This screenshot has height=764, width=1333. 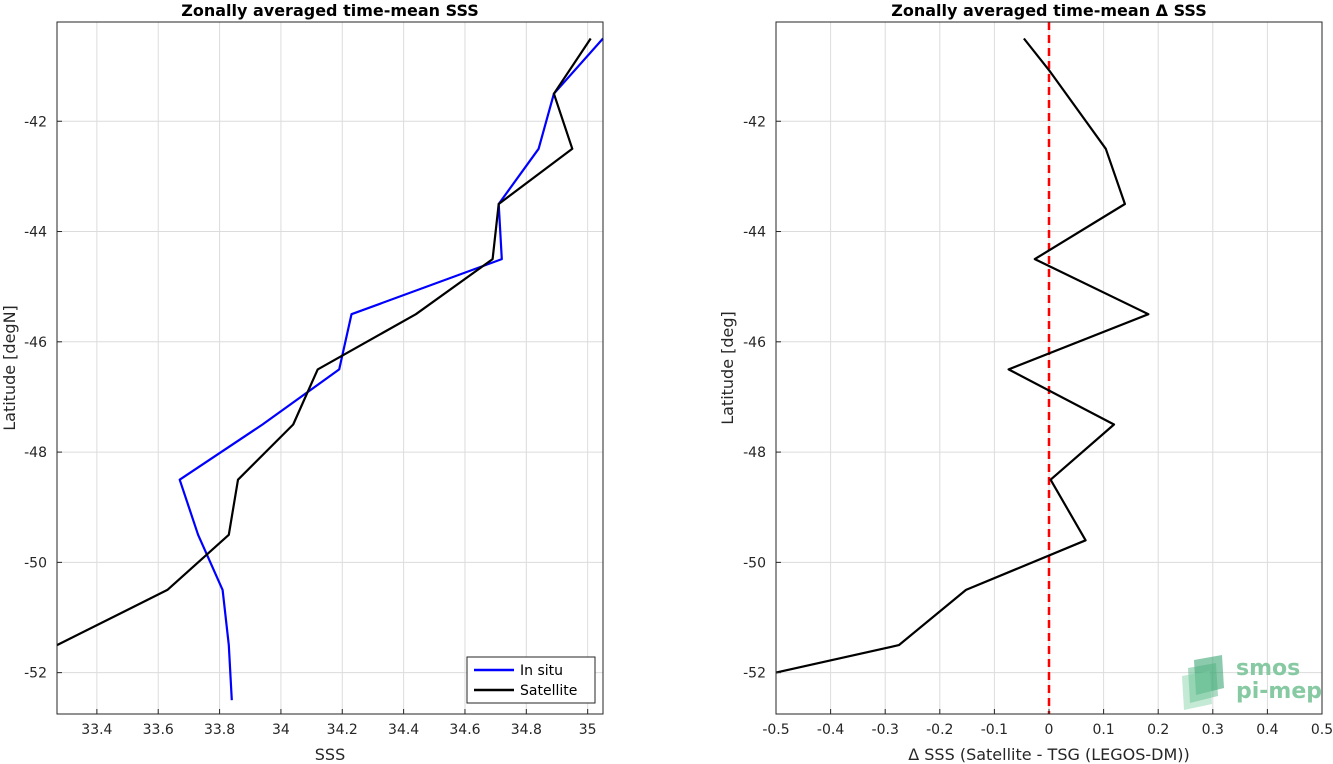 I want to click on x-tick-label: 34.2, so click(x=342, y=730).